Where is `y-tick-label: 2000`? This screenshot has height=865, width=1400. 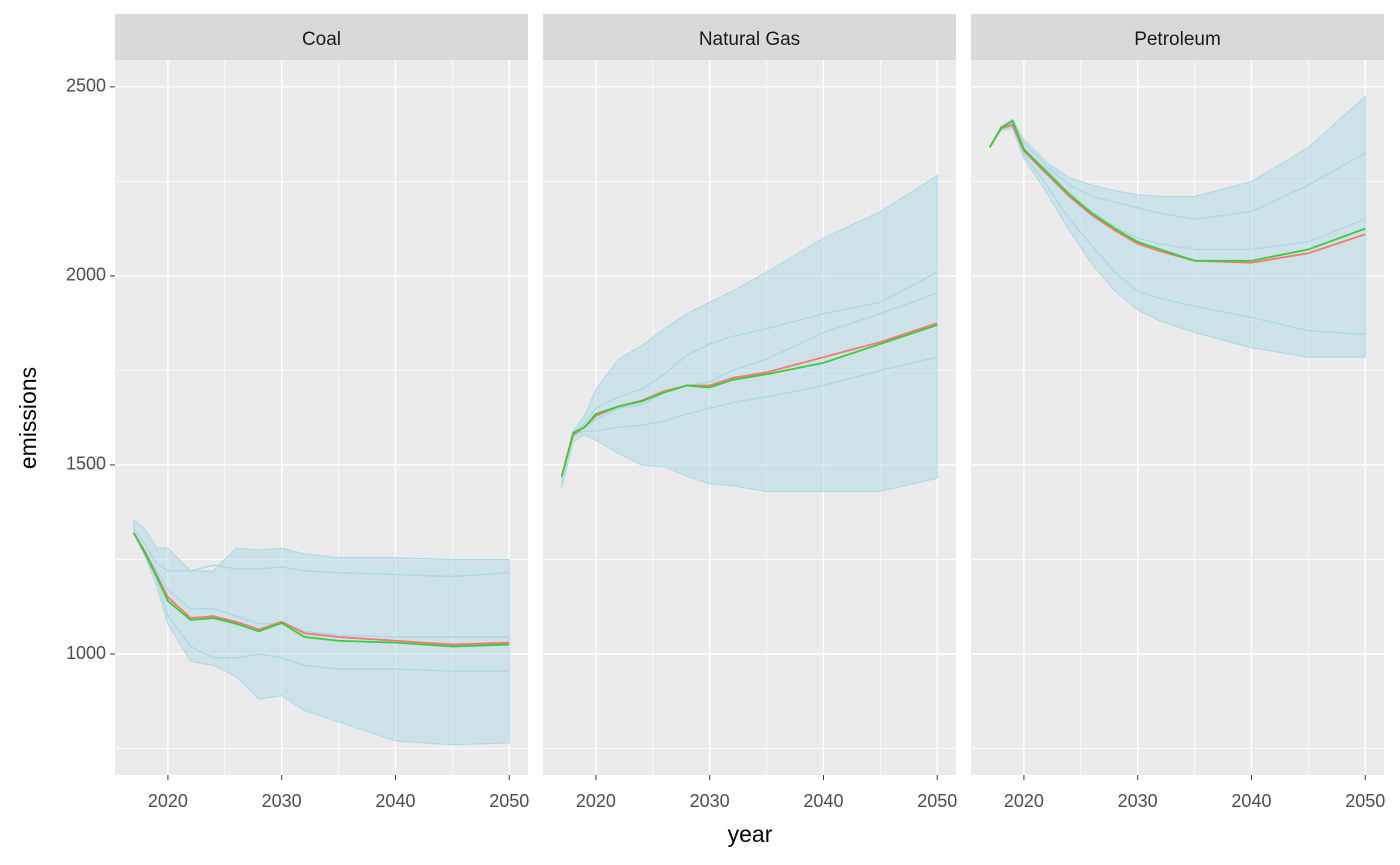 y-tick-label: 2000 is located at coordinates (86, 275).